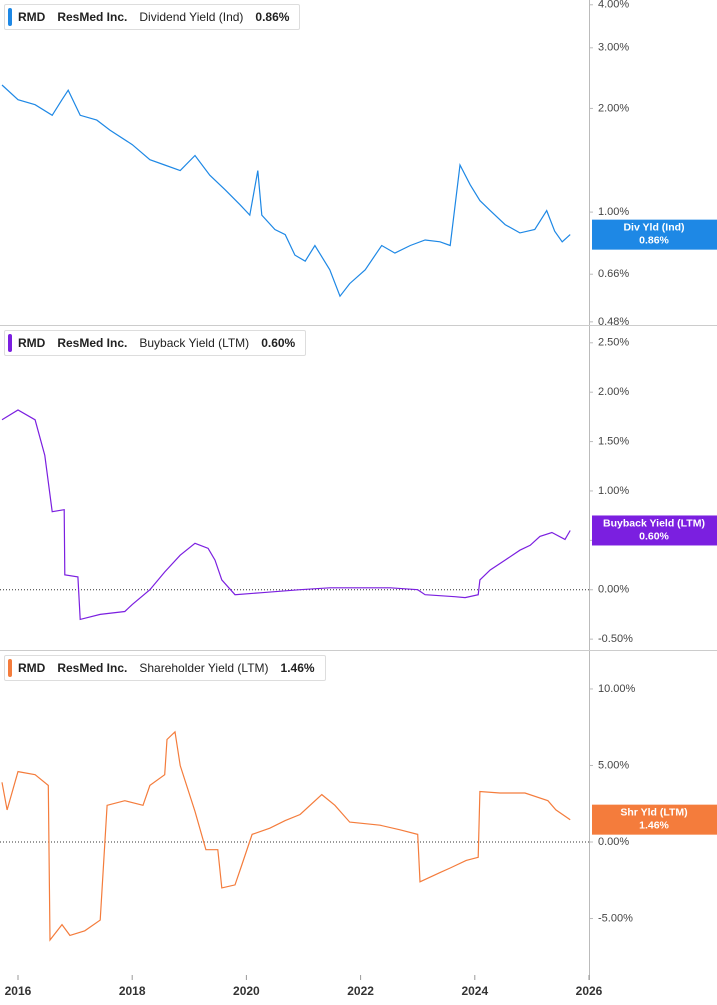  What do you see at coordinates (654, 536) in the screenshot?
I see `badge-value: 0.60%` at bounding box center [654, 536].